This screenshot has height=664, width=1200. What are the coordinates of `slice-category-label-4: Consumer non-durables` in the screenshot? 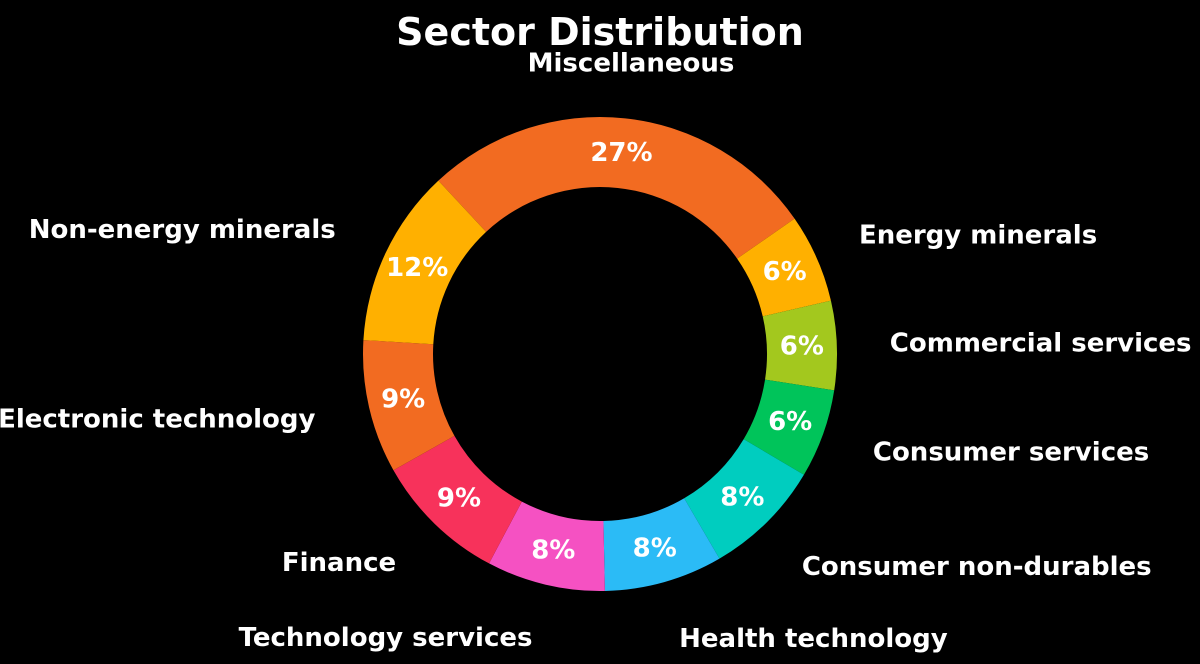 It's located at (977, 567).